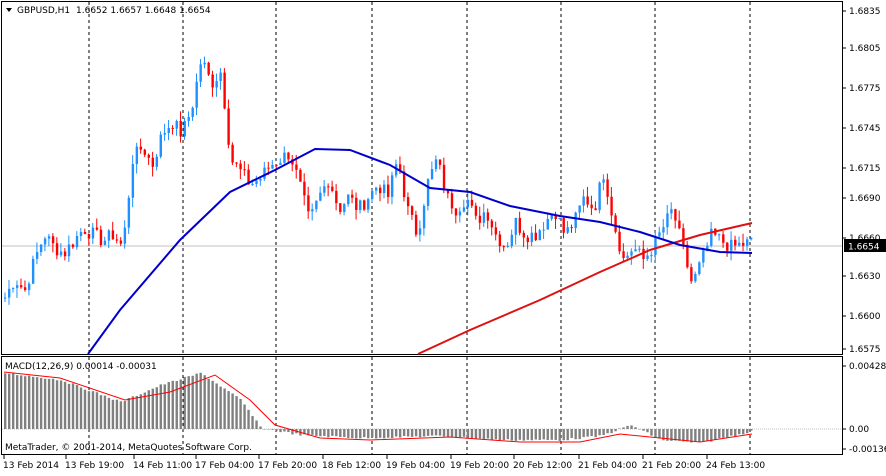 The image size is (886, 476). What do you see at coordinates (865, 89) in the screenshot?
I see `price-tick-label: 1.6775` at bounding box center [865, 89].